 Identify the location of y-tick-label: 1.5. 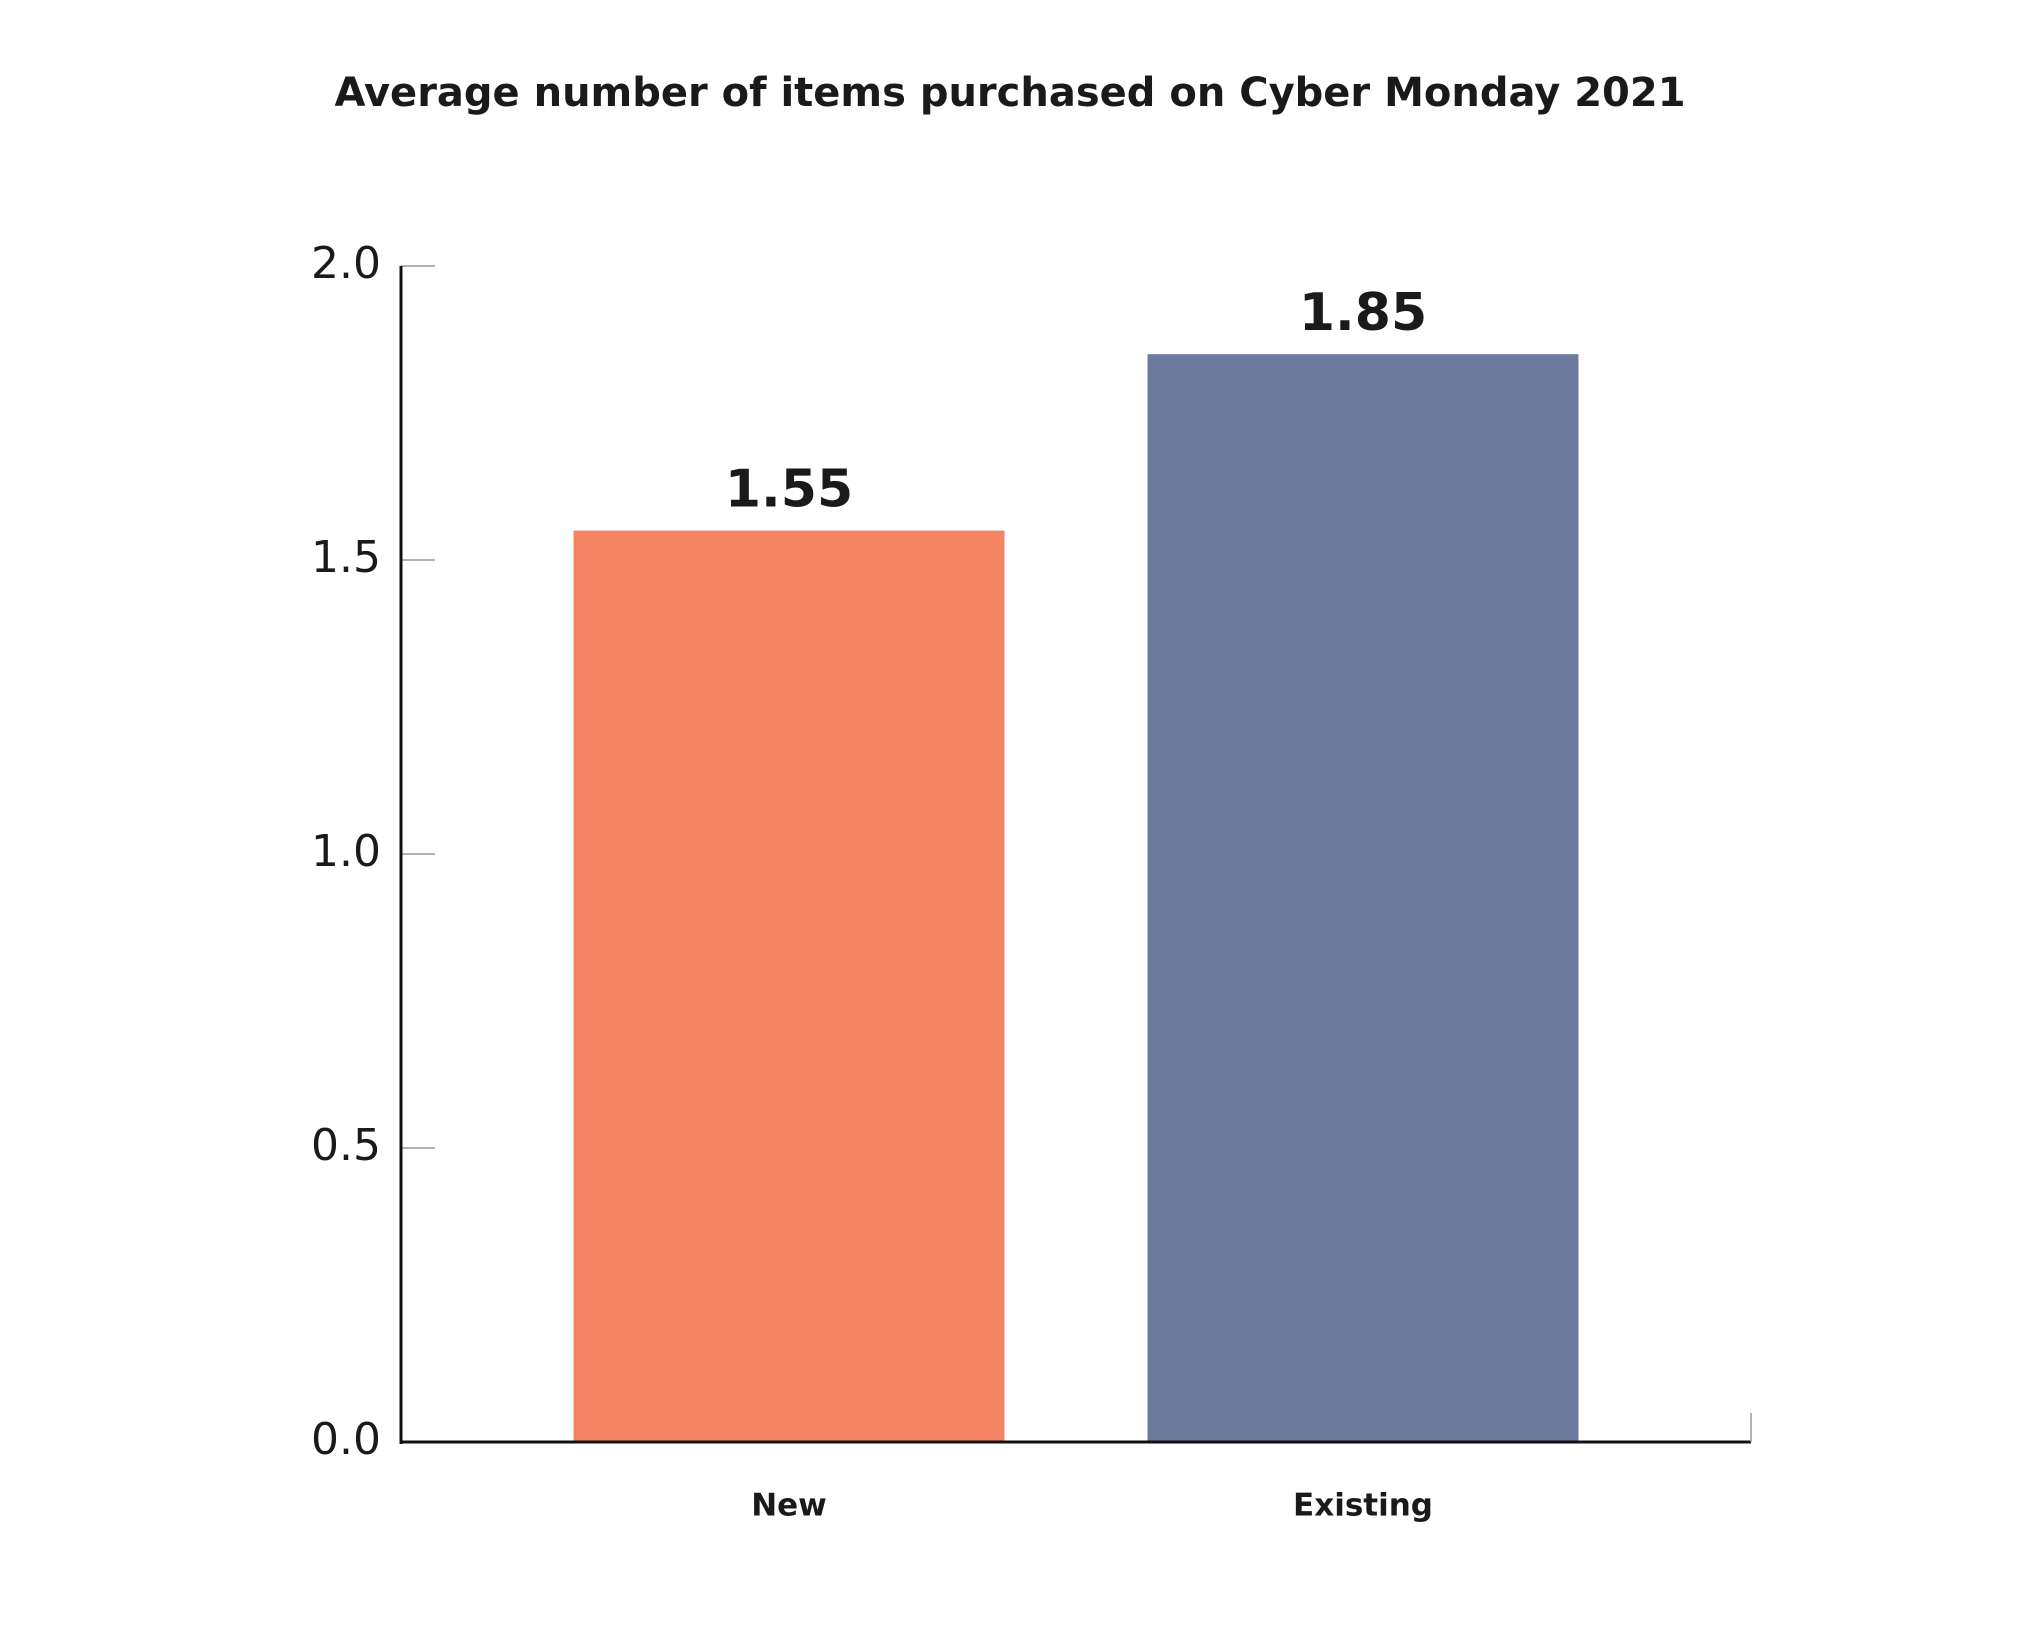
(346, 557).